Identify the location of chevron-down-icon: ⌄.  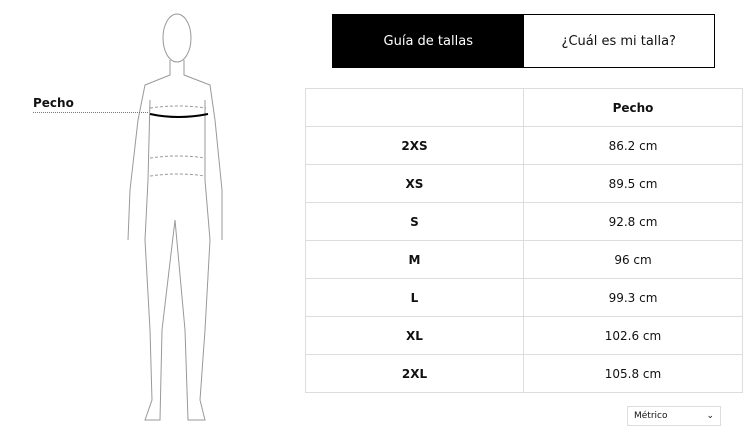
(710, 416).